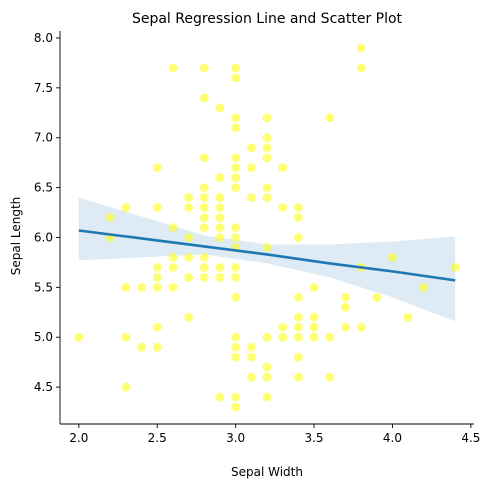 The image size is (489, 489). What do you see at coordinates (43, 38) in the screenshot?
I see `y-tick-label: 8.0` at bounding box center [43, 38].